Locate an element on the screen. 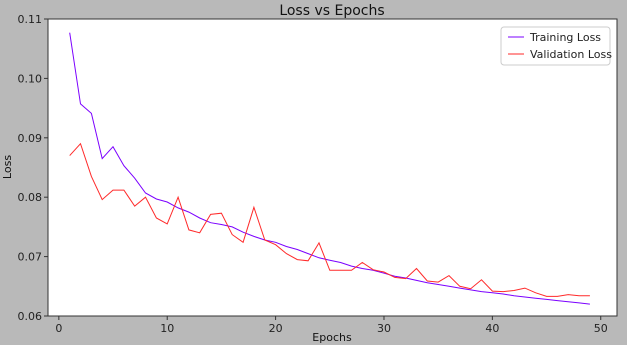 The image size is (627, 345). legend-label-training: Training Loss is located at coordinates (565, 37).